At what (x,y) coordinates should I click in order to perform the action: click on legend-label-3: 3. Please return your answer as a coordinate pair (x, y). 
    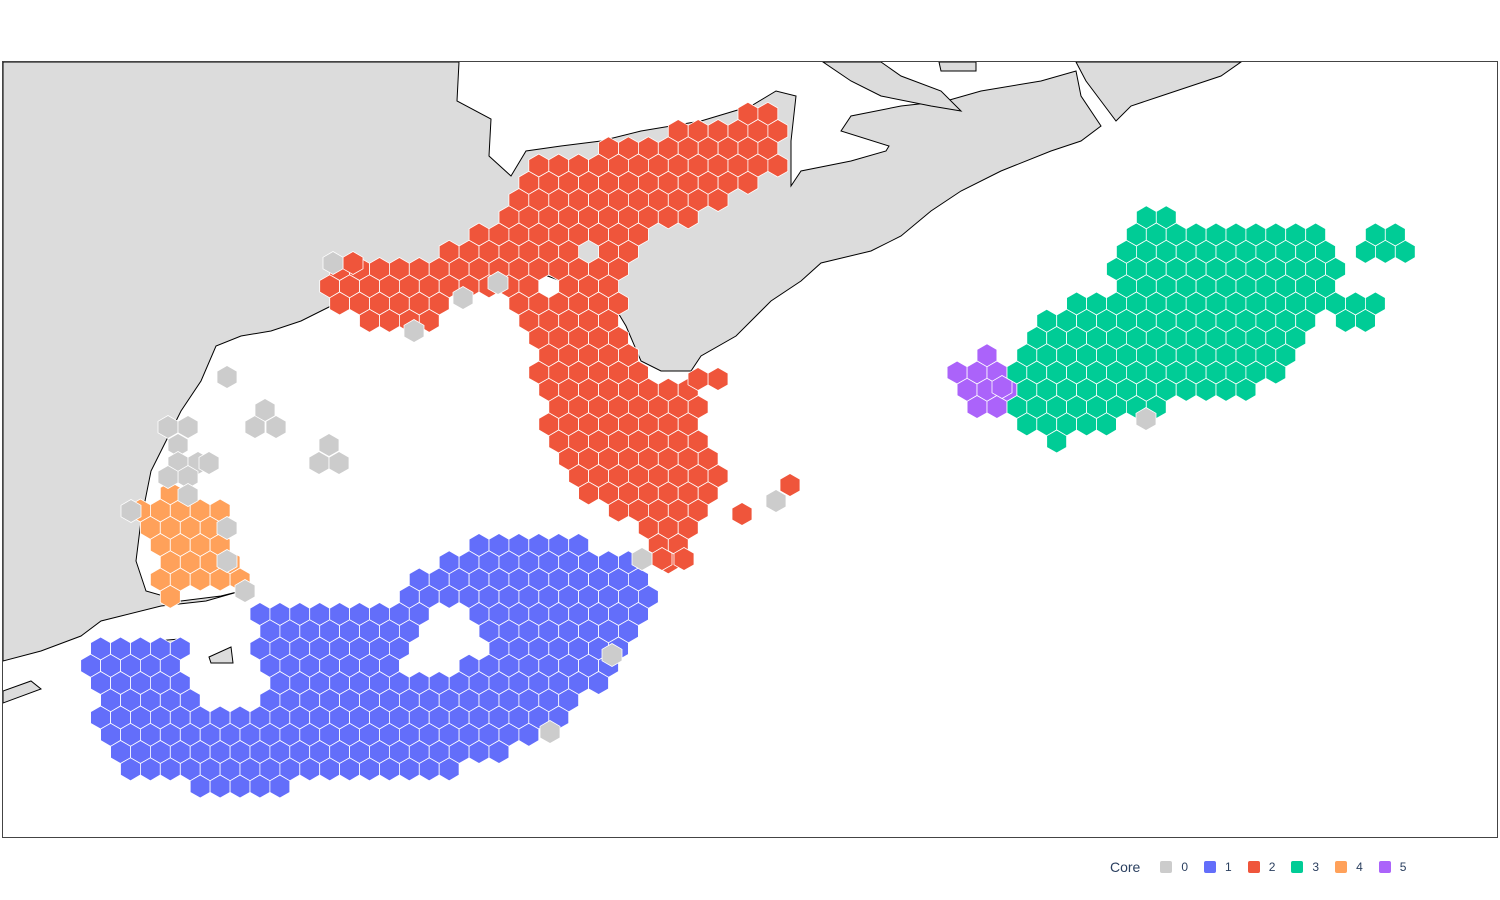
    Looking at the image, I should click on (1316, 867).